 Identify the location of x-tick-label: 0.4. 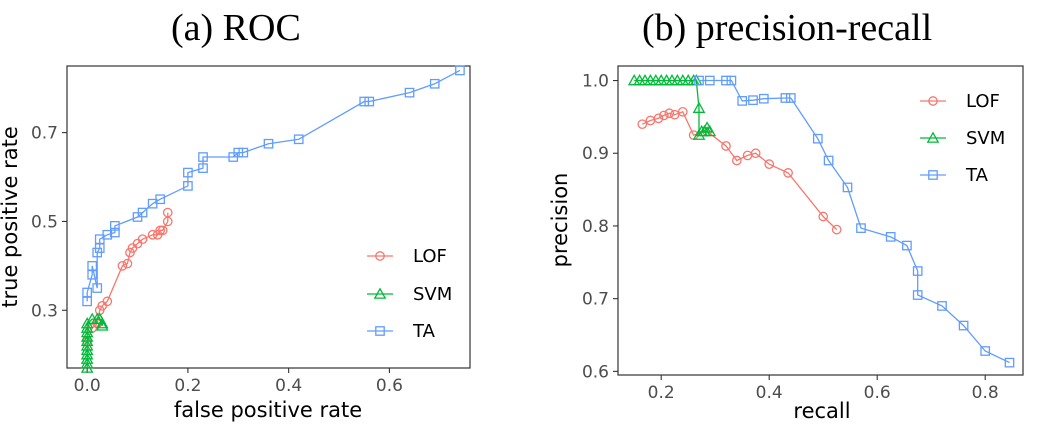
(288, 386).